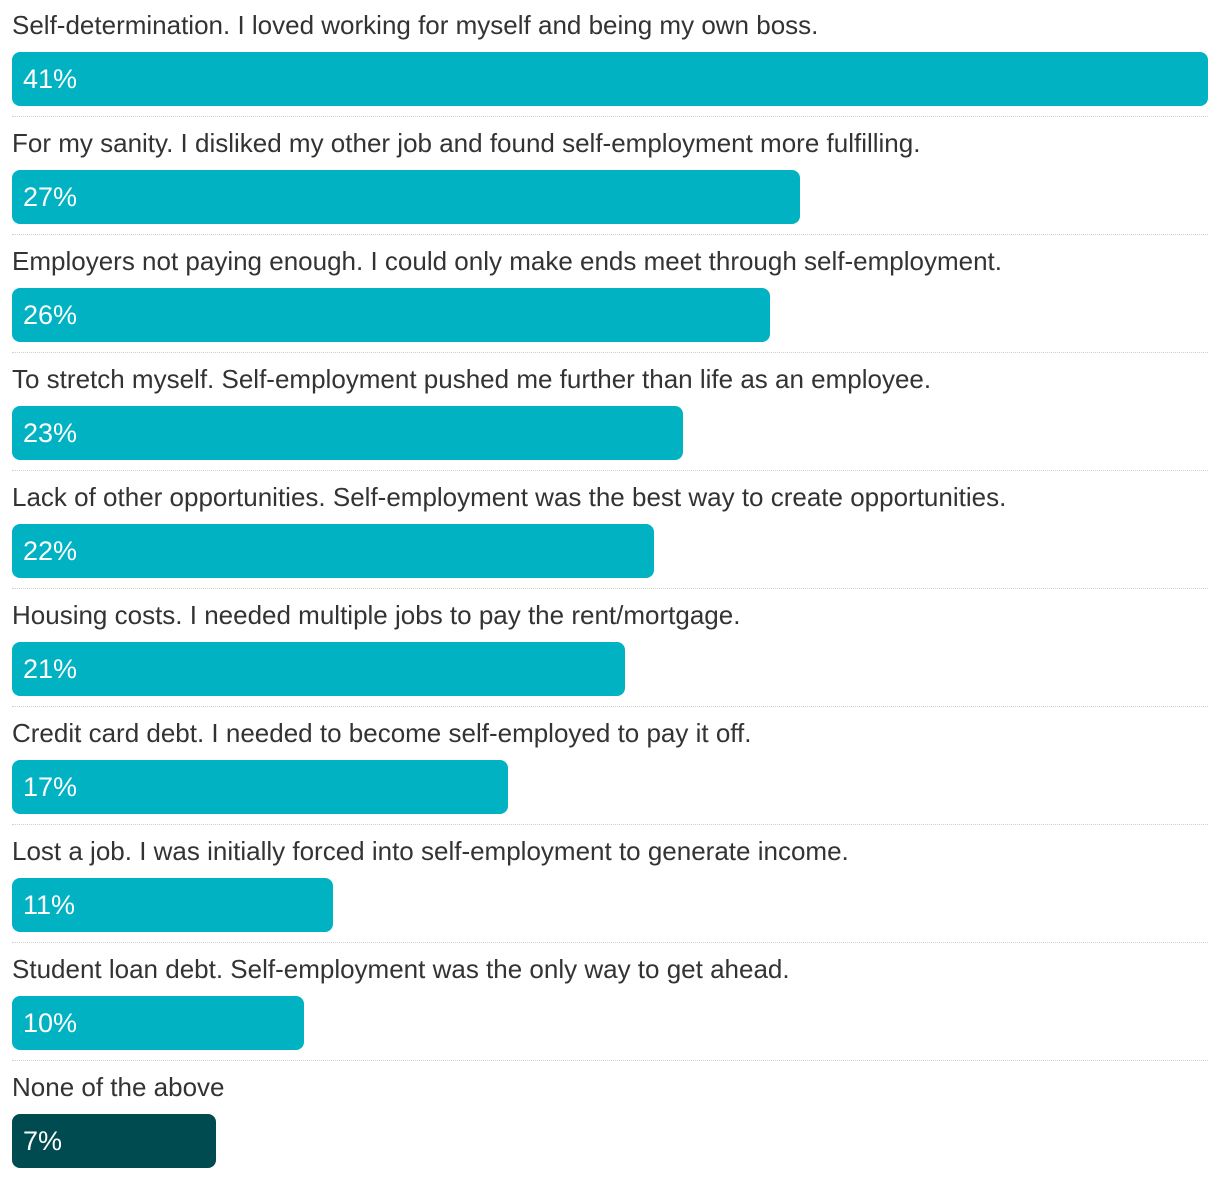 Image resolution: width=1220 pixels, height=1180 pixels. What do you see at coordinates (49, 905) in the screenshot?
I see `bar-value-label: 11%` at bounding box center [49, 905].